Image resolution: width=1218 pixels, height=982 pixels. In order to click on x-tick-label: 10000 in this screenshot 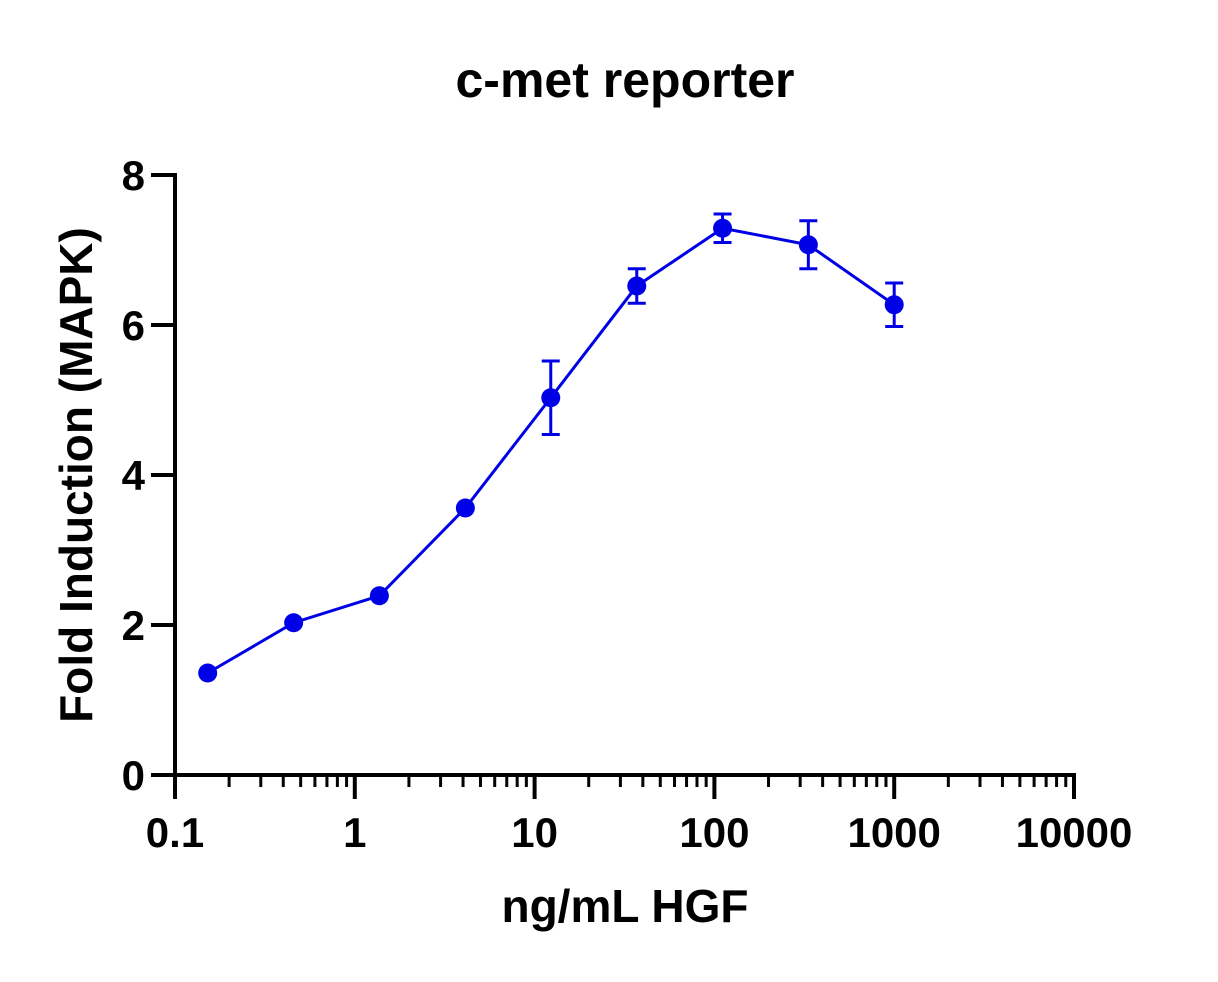, I will do `click(1074, 832)`.